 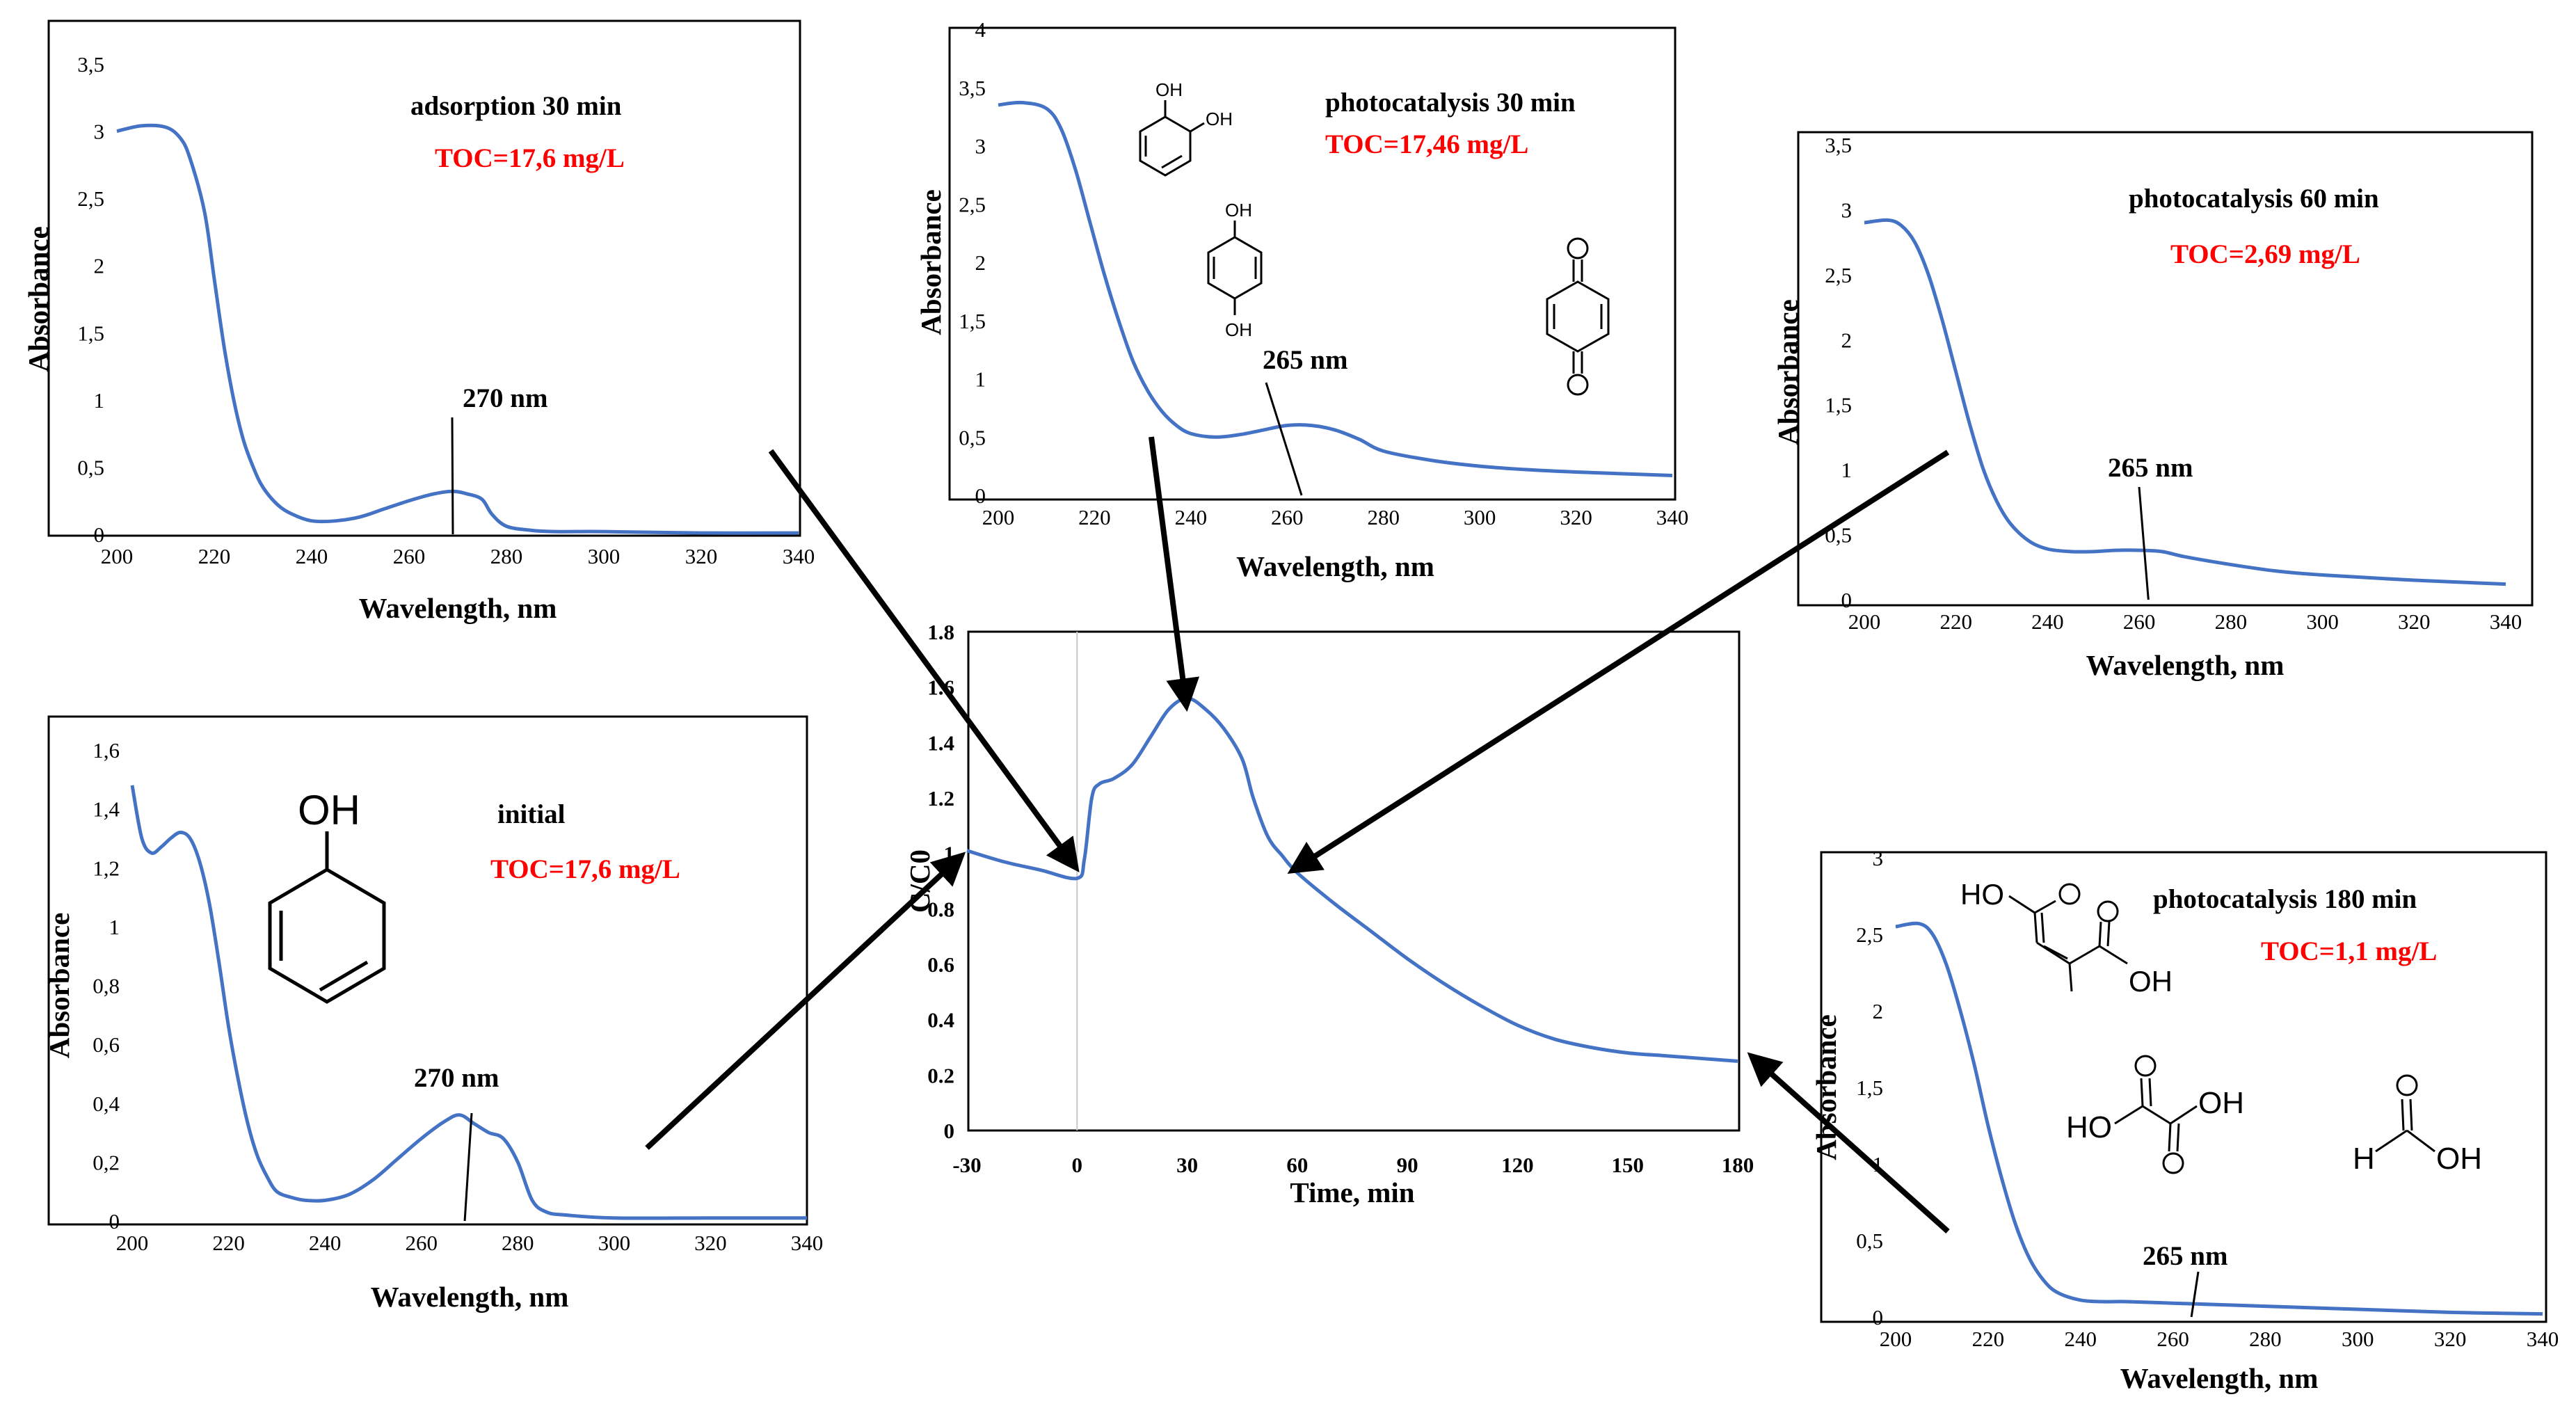 What do you see at coordinates (940, 742) in the screenshot?
I see `y-tick-label: 1.4` at bounding box center [940, 742].